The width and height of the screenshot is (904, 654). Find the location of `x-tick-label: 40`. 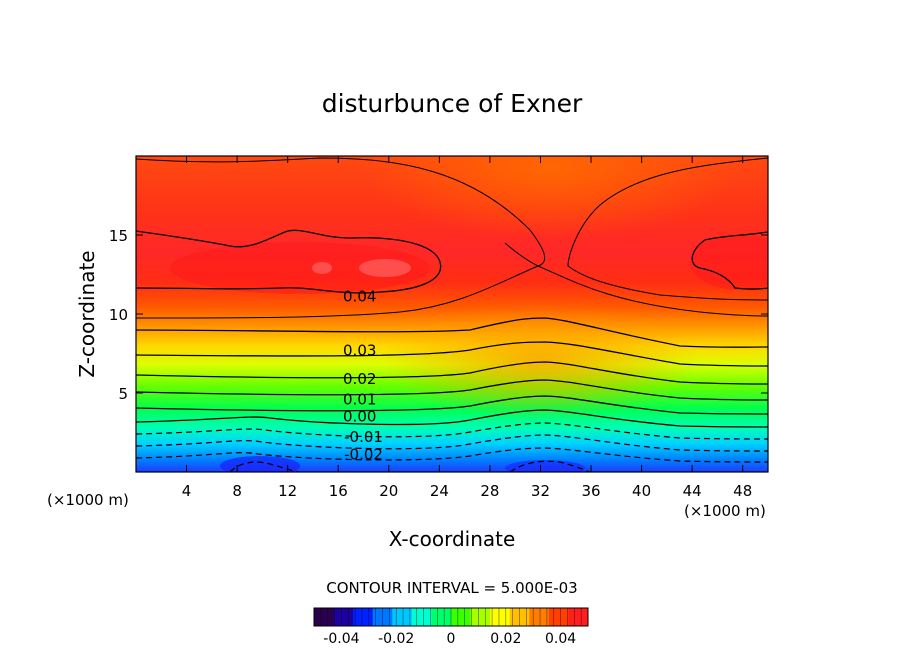

x-tick-label: 40 is located at coordinates (641, 491).